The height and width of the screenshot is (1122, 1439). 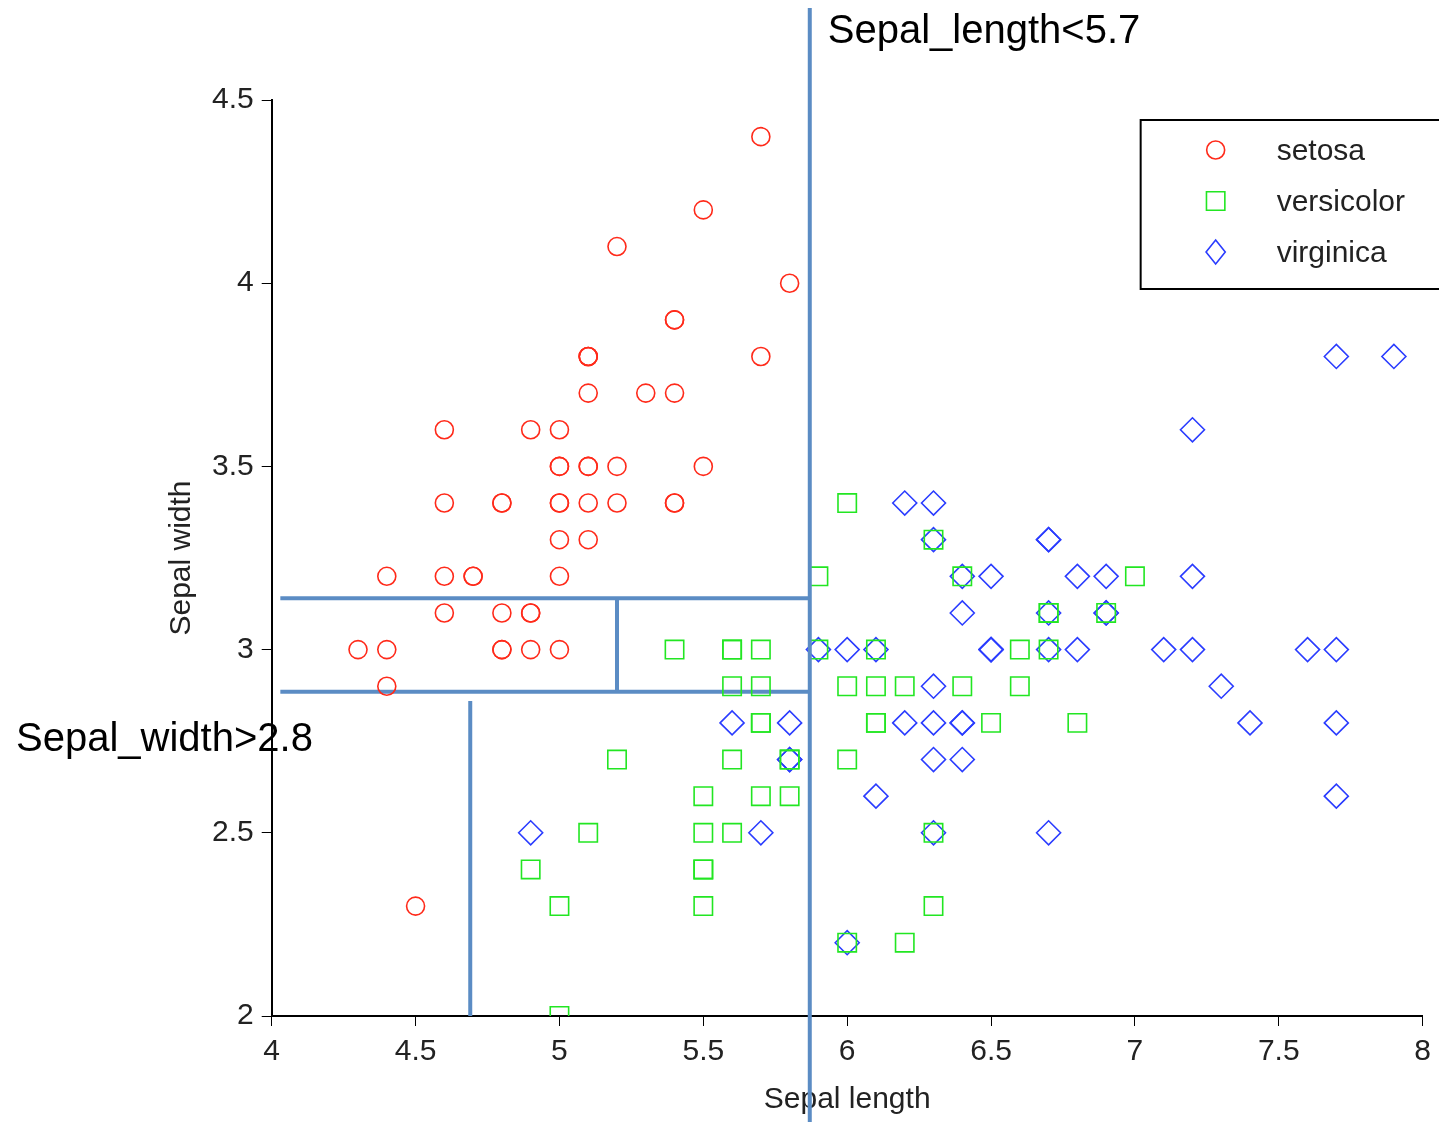 What do you see at coordinates (984, 29) in the screenshot?
I see `ref-line-label: Sepal_length<5.7` at bounding box center [984, 29].